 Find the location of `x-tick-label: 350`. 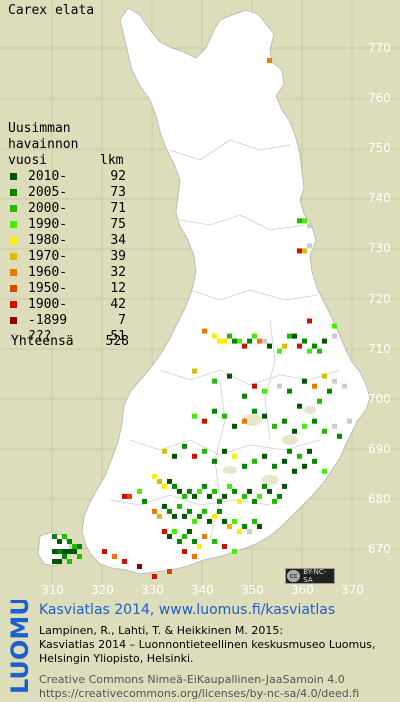

x-tick-label: 350 is located at coordinates (252, 590).